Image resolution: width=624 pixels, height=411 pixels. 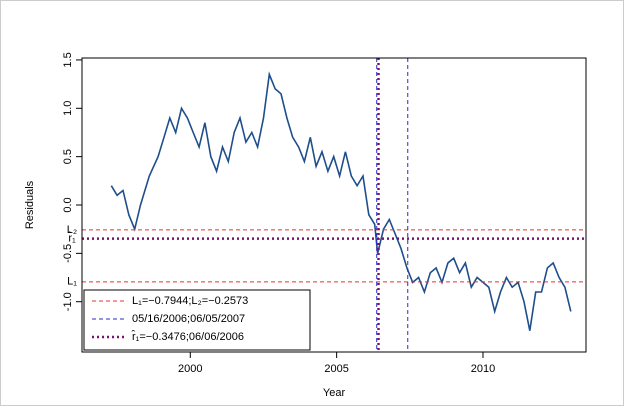 What do you see at coordinates (483, 369) in the screenshot?
I see `x-tick-label: 2010` at bounding box center [483, 369].